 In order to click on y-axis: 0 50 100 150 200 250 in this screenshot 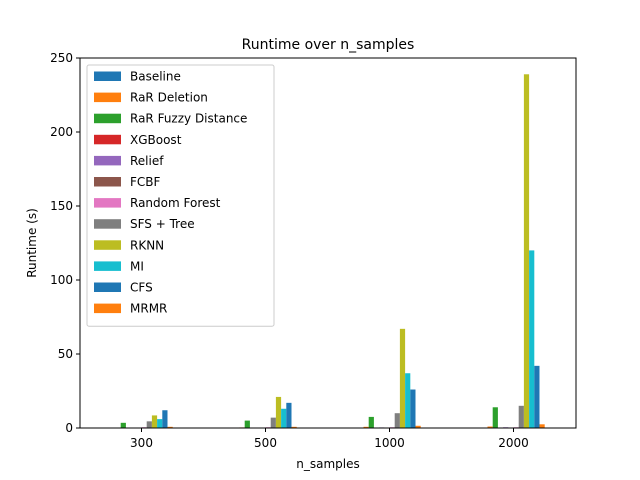, I will do `click(65, 243)`.